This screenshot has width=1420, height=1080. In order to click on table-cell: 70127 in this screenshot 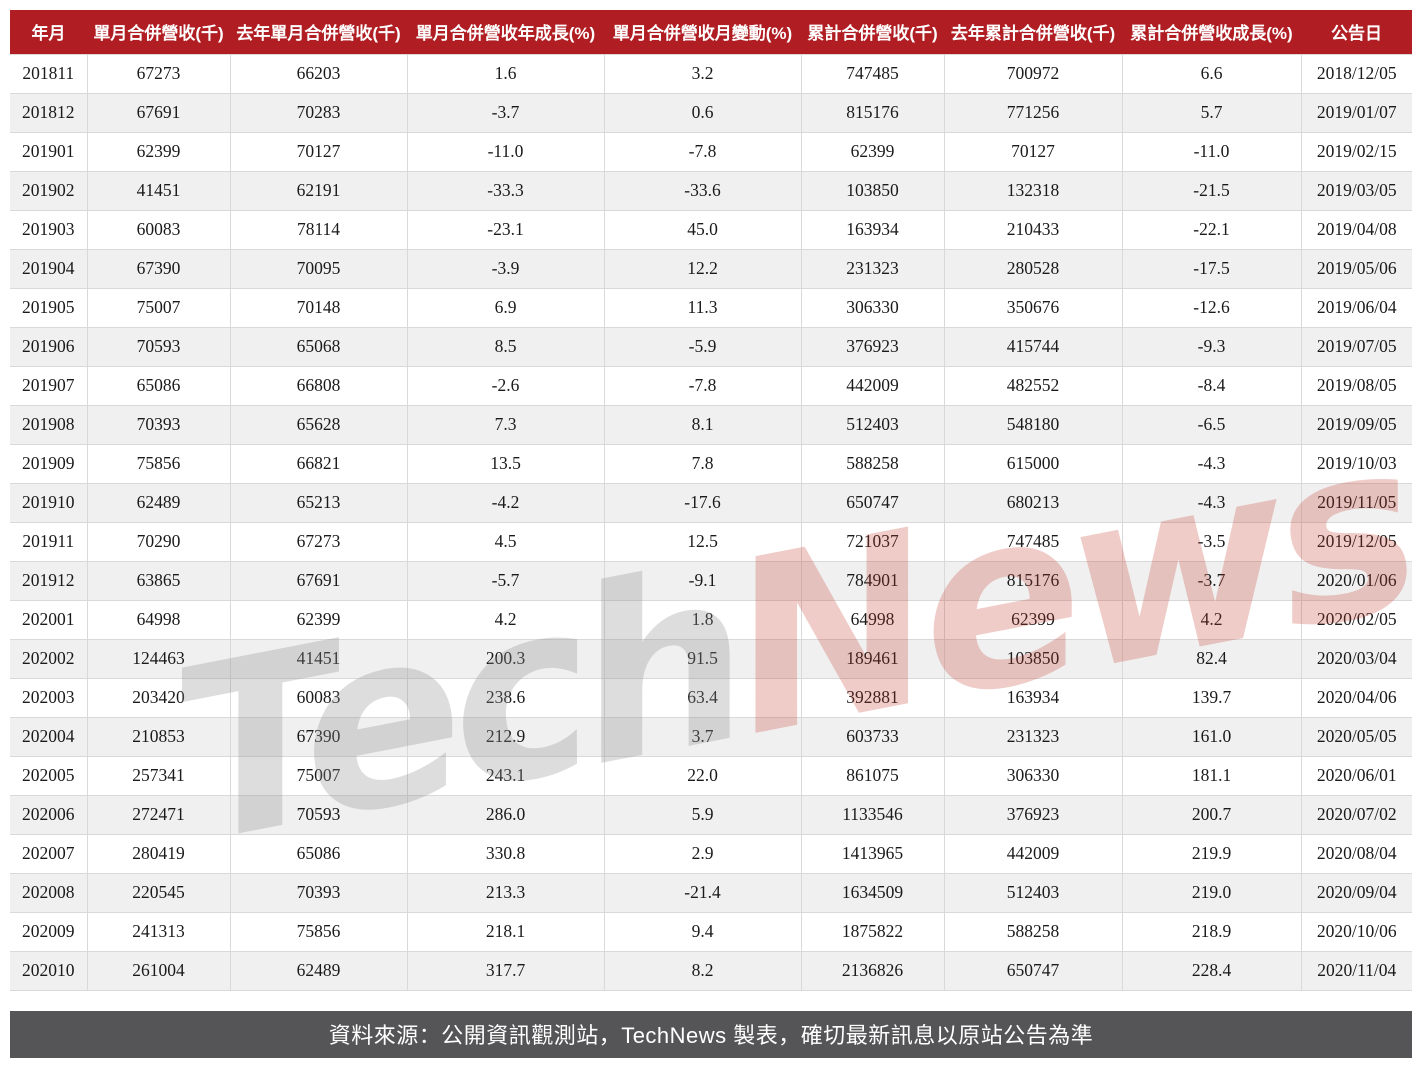, I will do `click(318, 151)`.